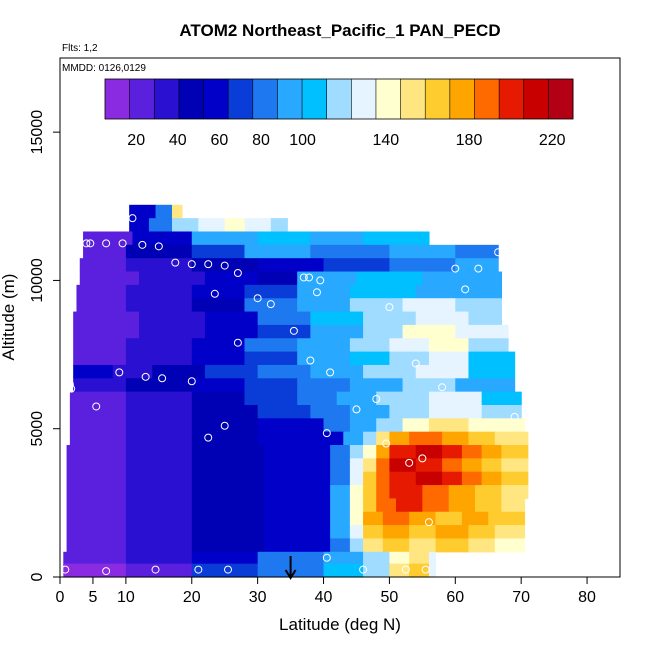 This screenshot has width=650, height=650. What do you see at coordinates (37, 132) in the screenshot?
I see `y-tick-label: 15000` at bounding box center [37, 132].